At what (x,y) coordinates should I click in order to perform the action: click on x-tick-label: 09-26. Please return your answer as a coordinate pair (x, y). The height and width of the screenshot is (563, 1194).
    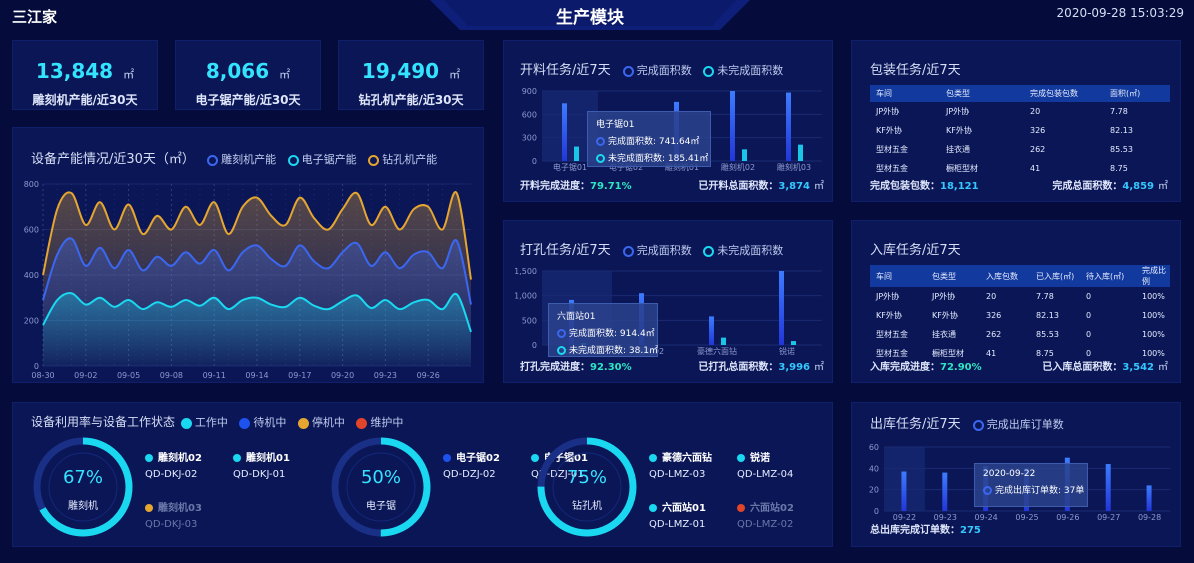
    Looking at the image, I should click on (1067, 517).